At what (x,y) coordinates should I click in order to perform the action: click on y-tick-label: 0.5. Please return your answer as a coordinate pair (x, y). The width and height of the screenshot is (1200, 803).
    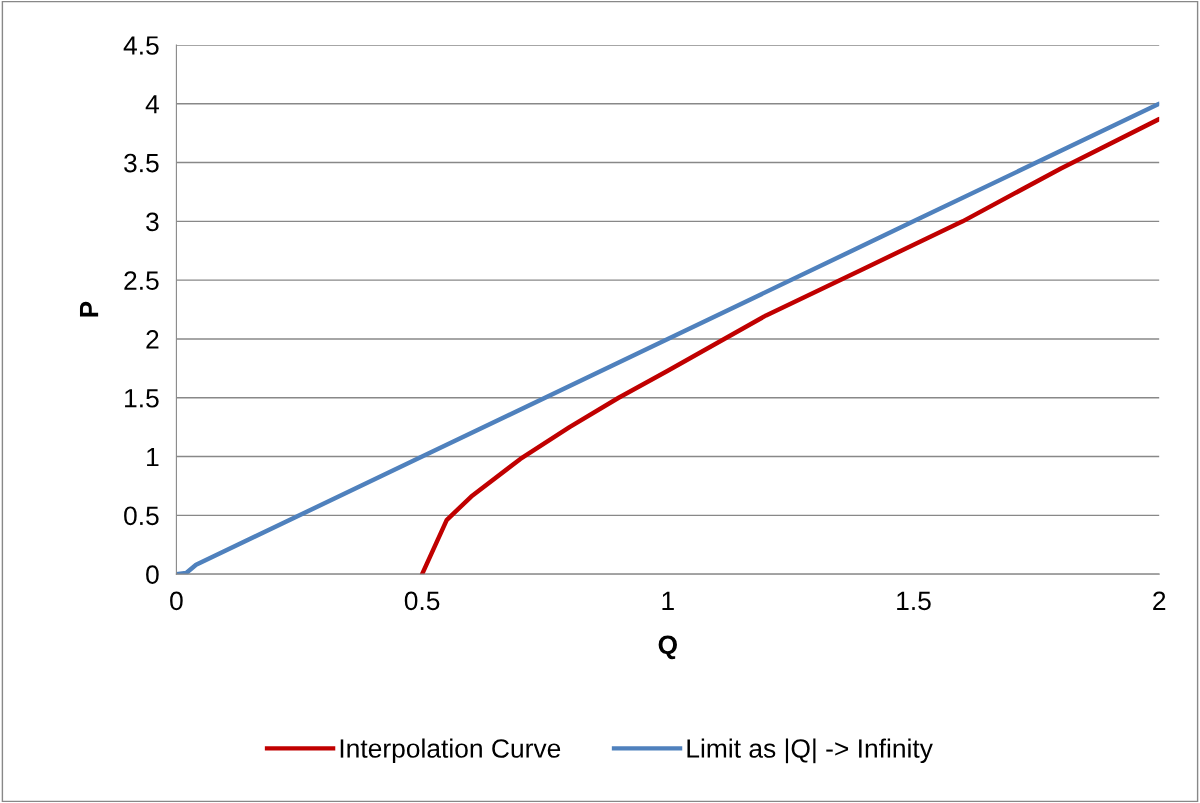
    Looking at the image, I should click on (141, 516).